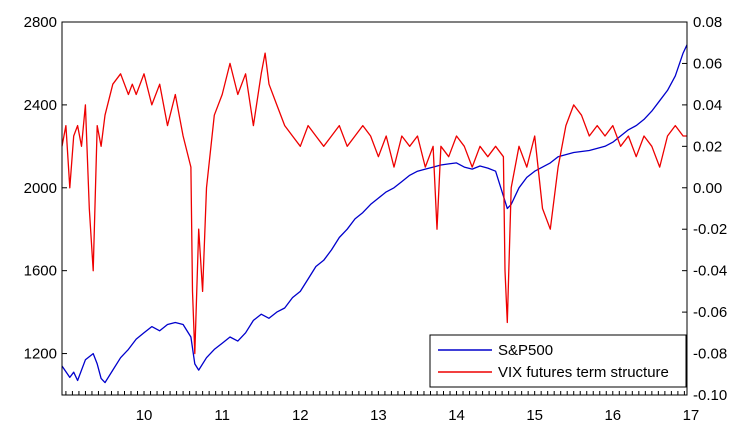 This screenshot has width=750, height=433. What do you see at coordinates (612, 415) in the screenshot?
I see `x-axis-tick-label: 16` at bounding box center [612, 415].